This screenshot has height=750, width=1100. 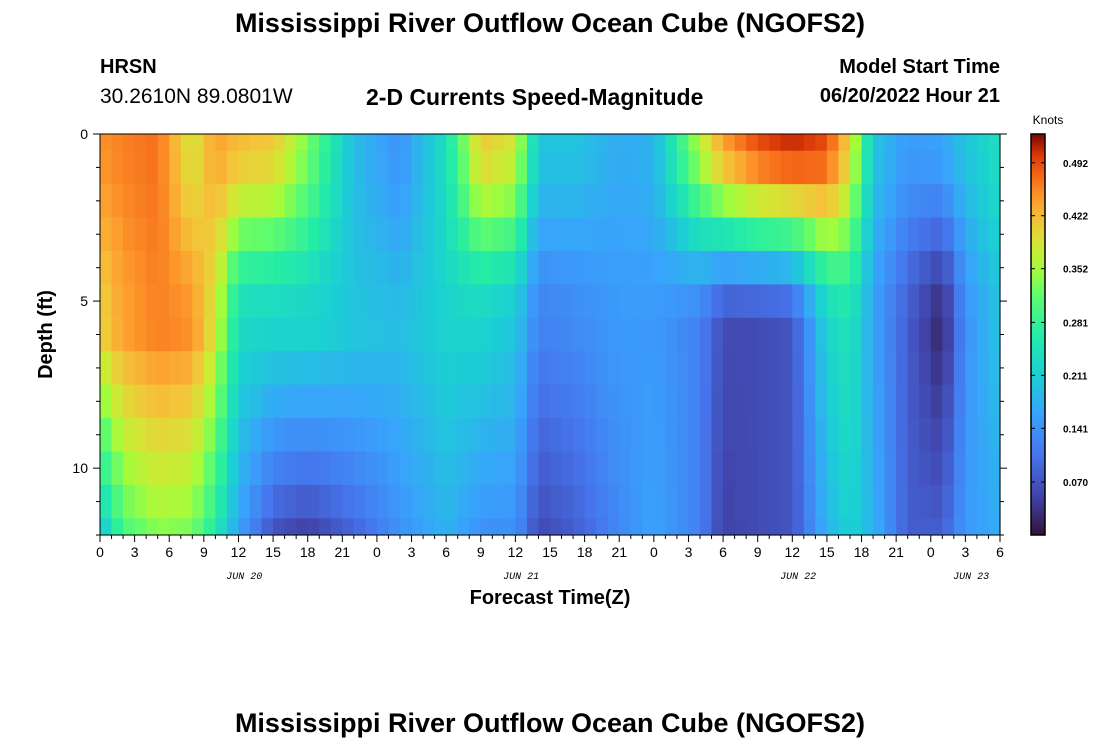 I want to click on colorbar-tick-label: 0.070, so click(x=1075, y=483).